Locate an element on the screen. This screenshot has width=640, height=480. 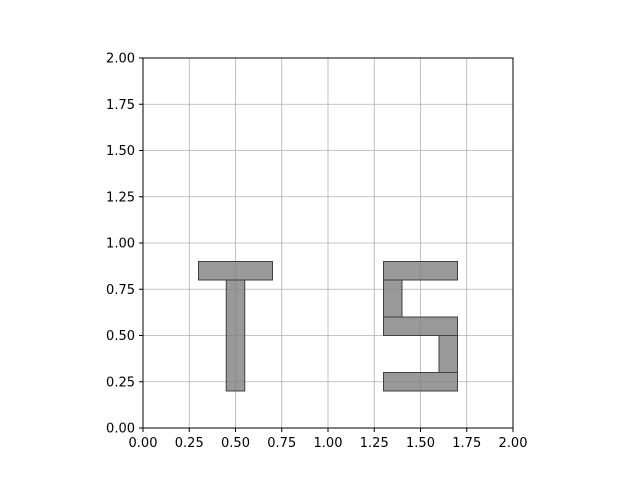
x-axis-ticks: 0.00 0.25 0.50 0.75 1.00 1.25 1.50 1.75 2.00 is located at coordinates (328, 439).